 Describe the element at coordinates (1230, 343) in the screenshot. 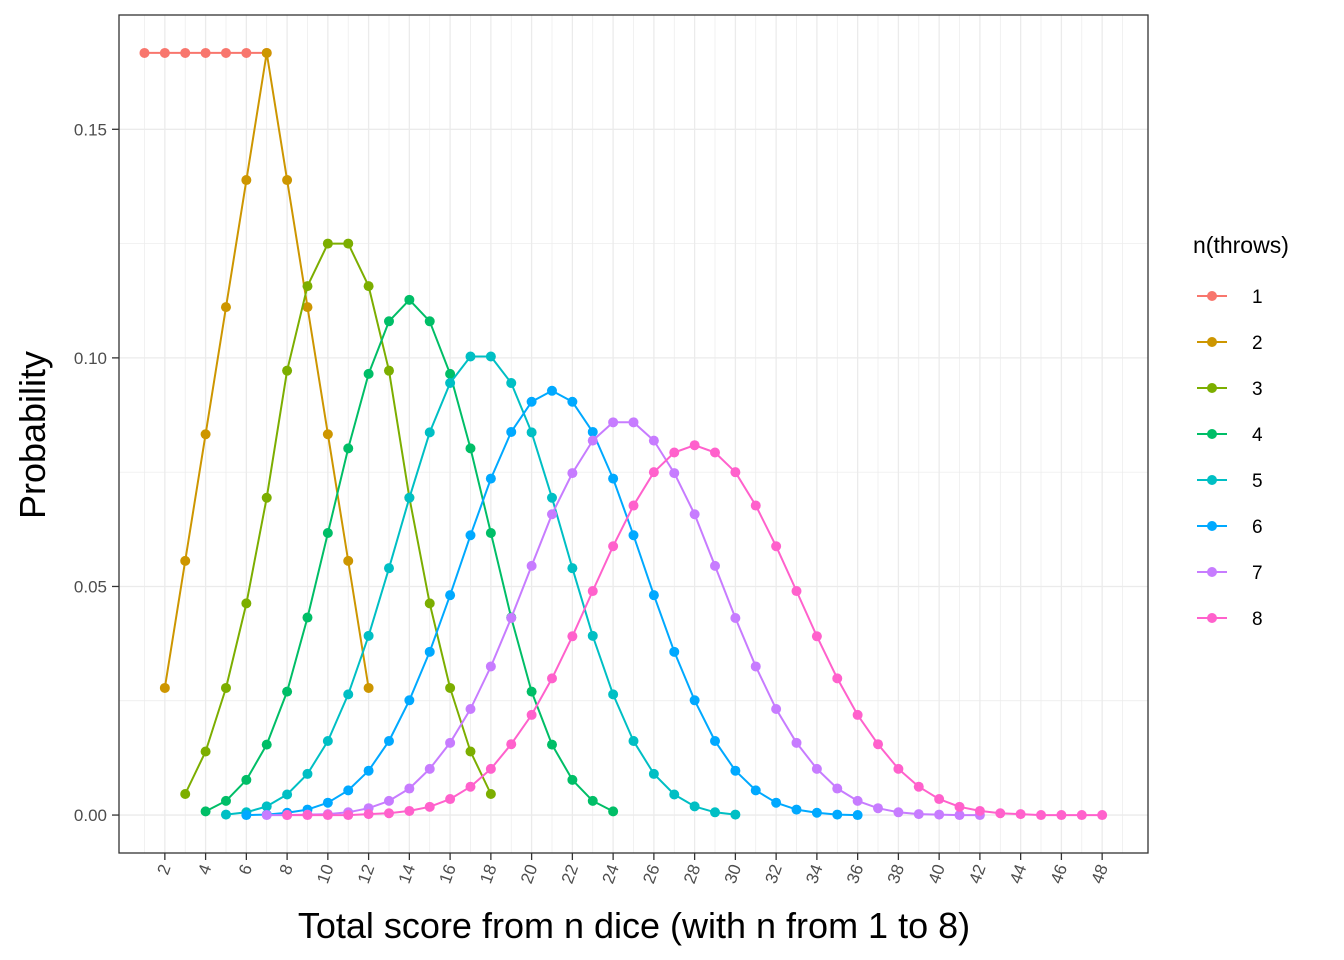

I see `legend-item-2: 2` at that location.